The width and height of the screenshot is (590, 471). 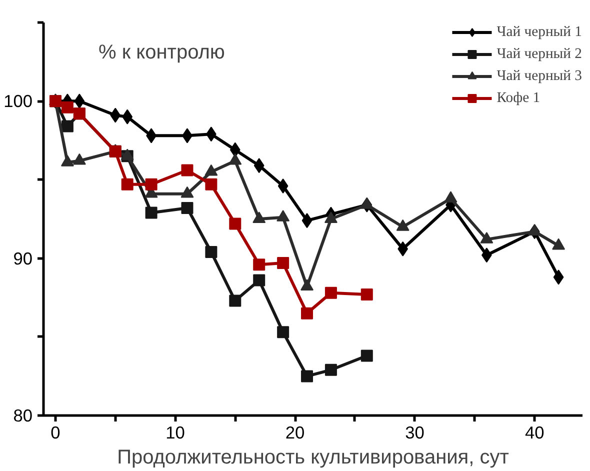 What do you see at coordinates (518, 98) in the screenshot?
I see `legend-label: Кофе 1` at bounding box center [518, 98].